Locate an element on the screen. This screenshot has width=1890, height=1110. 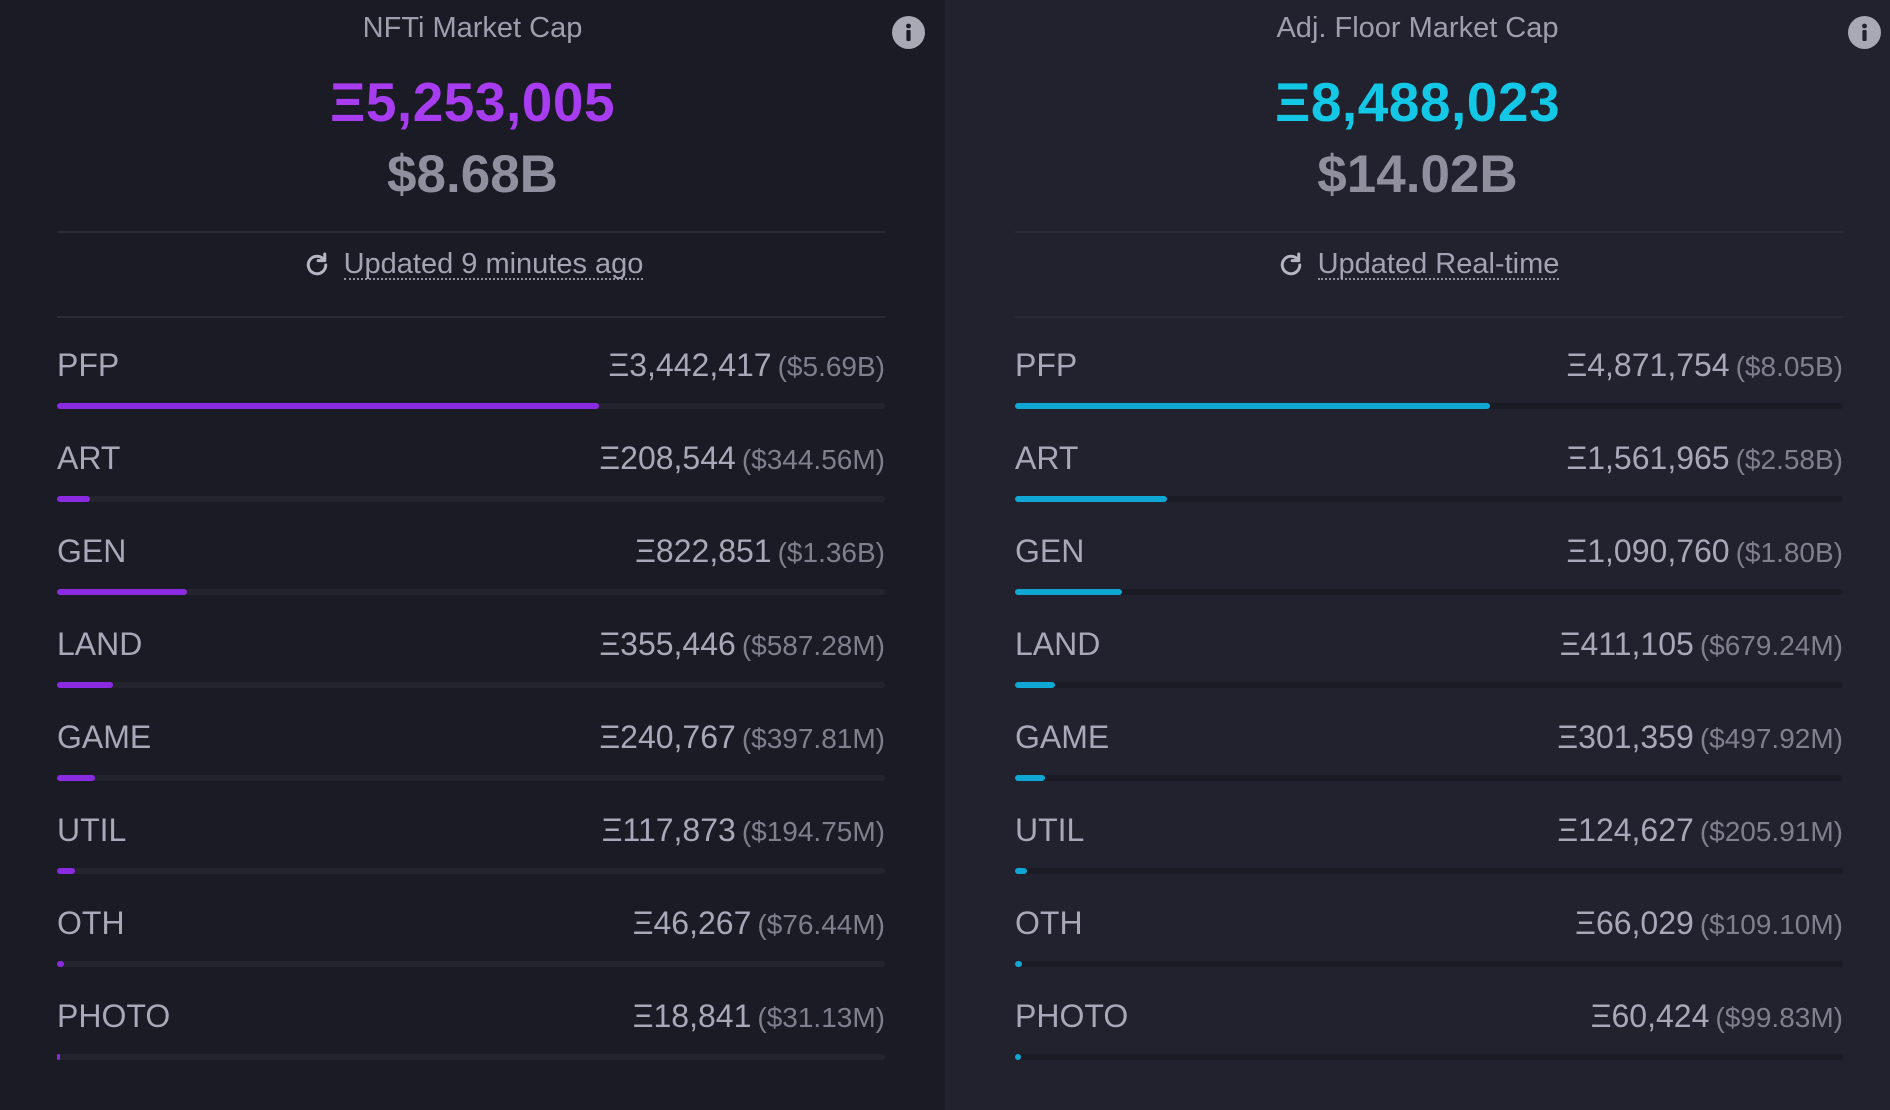
eth-value: Ξ60,424 is located at coordinates (1650, 1016).